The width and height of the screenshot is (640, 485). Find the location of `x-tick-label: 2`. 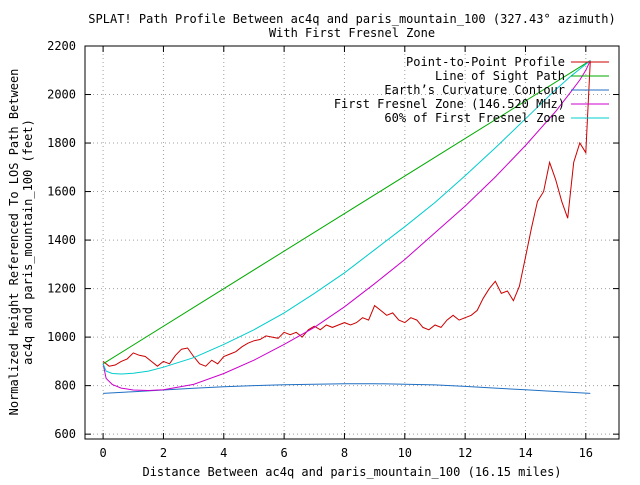

x-tick-label: 2 is located at coordinates (163, 453).